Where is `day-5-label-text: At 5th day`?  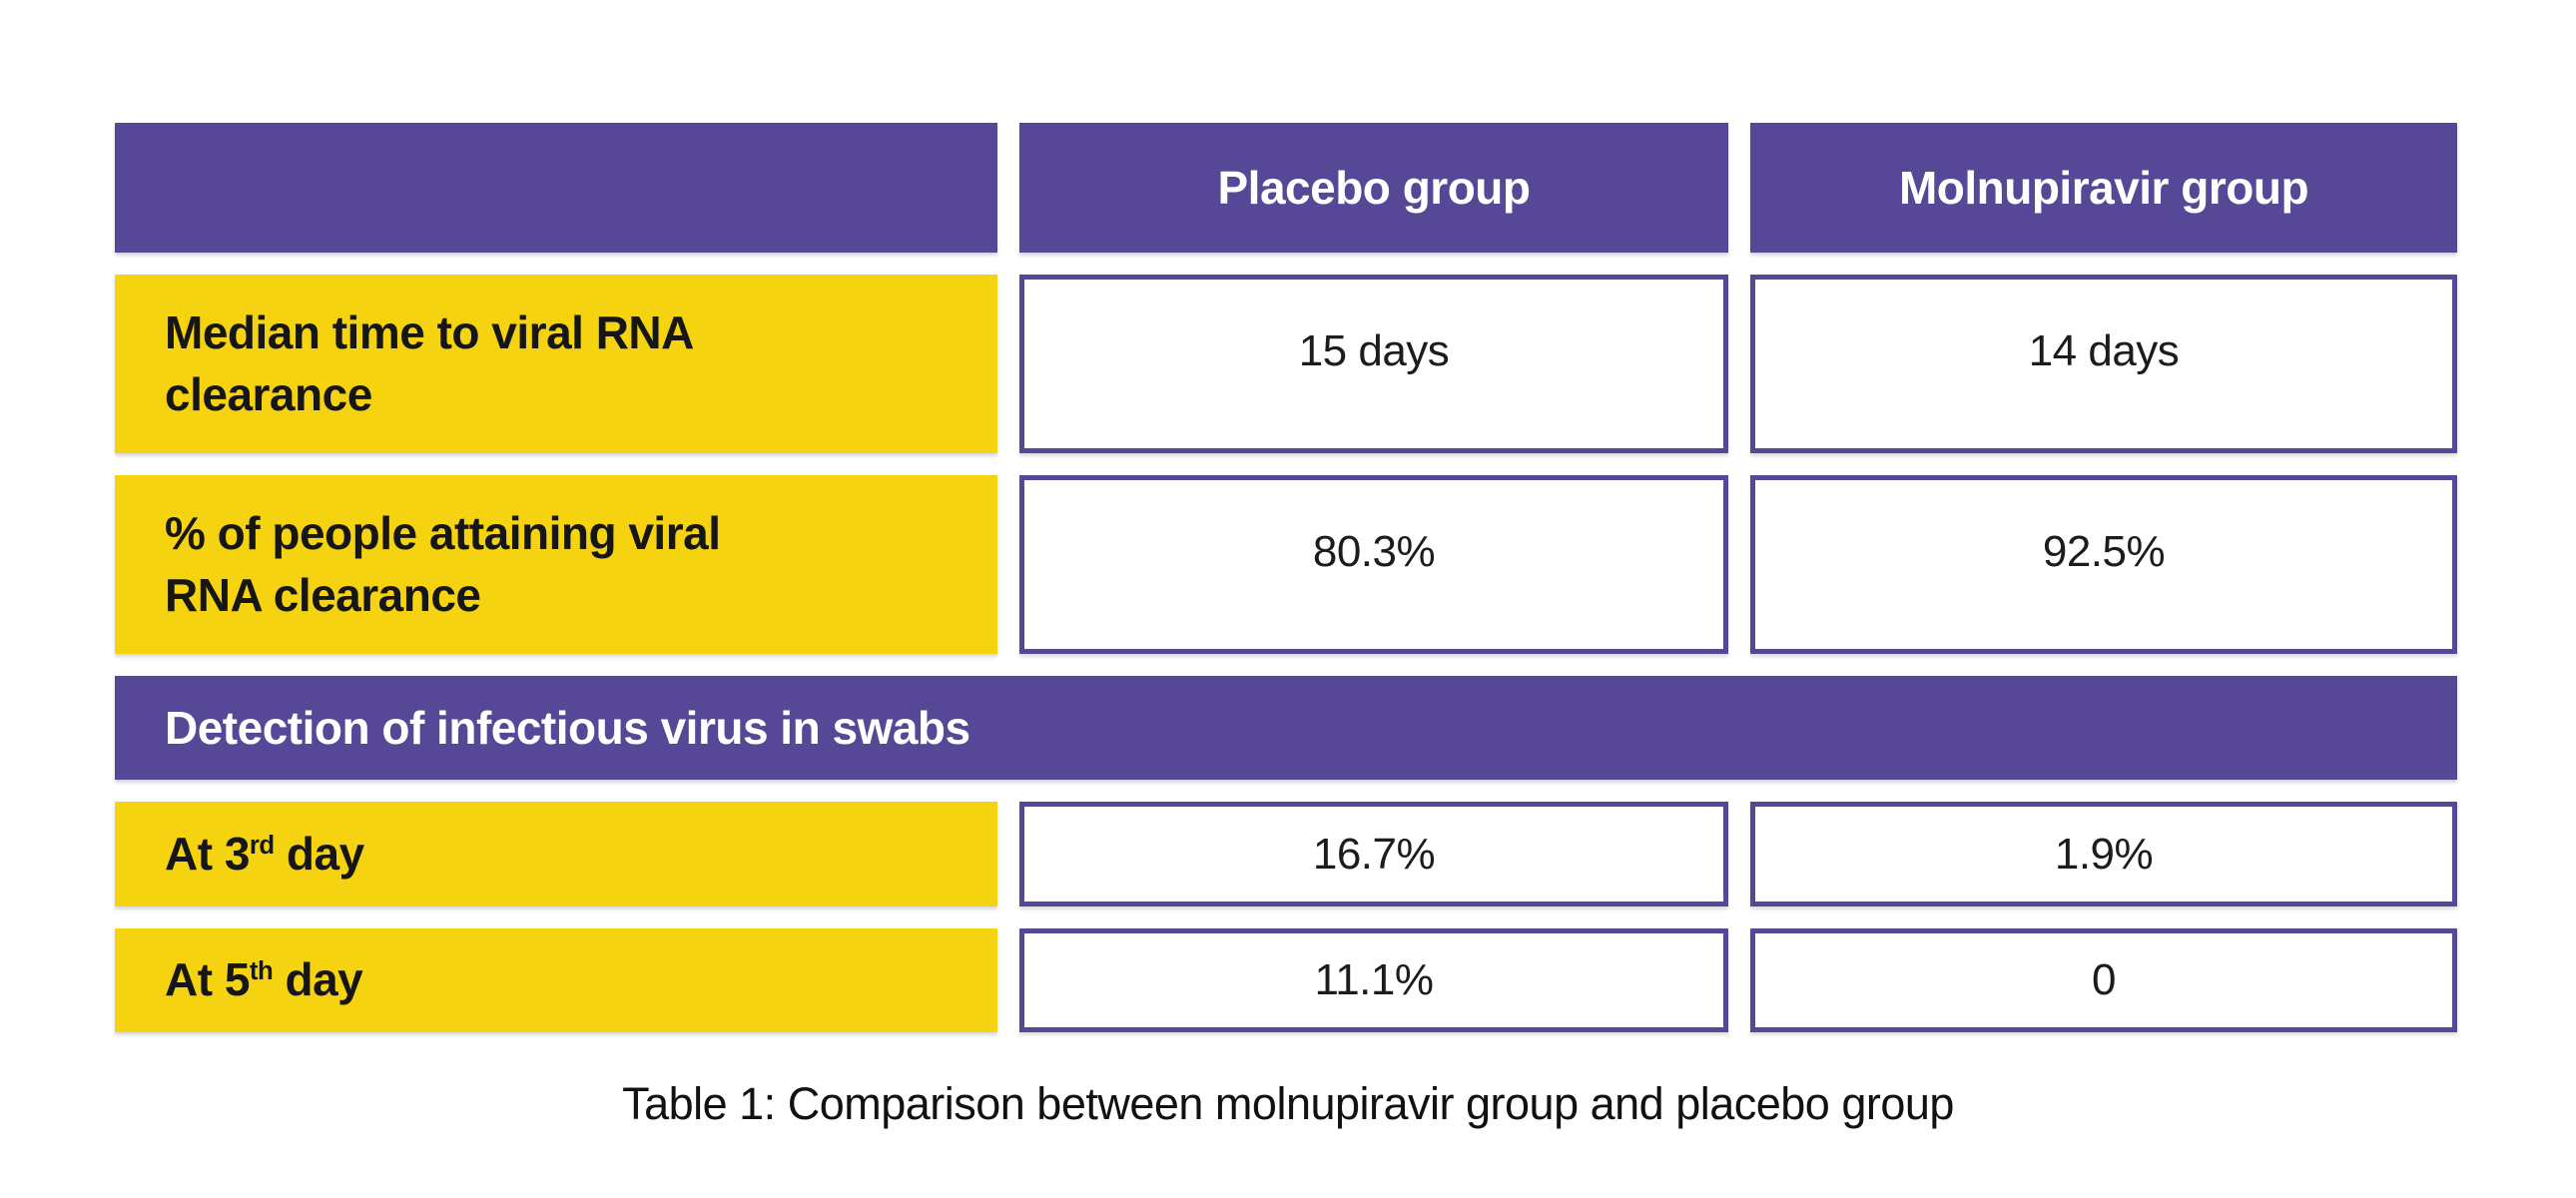 day-5-label-text: At 5th day is located at coordinates (264, 979).